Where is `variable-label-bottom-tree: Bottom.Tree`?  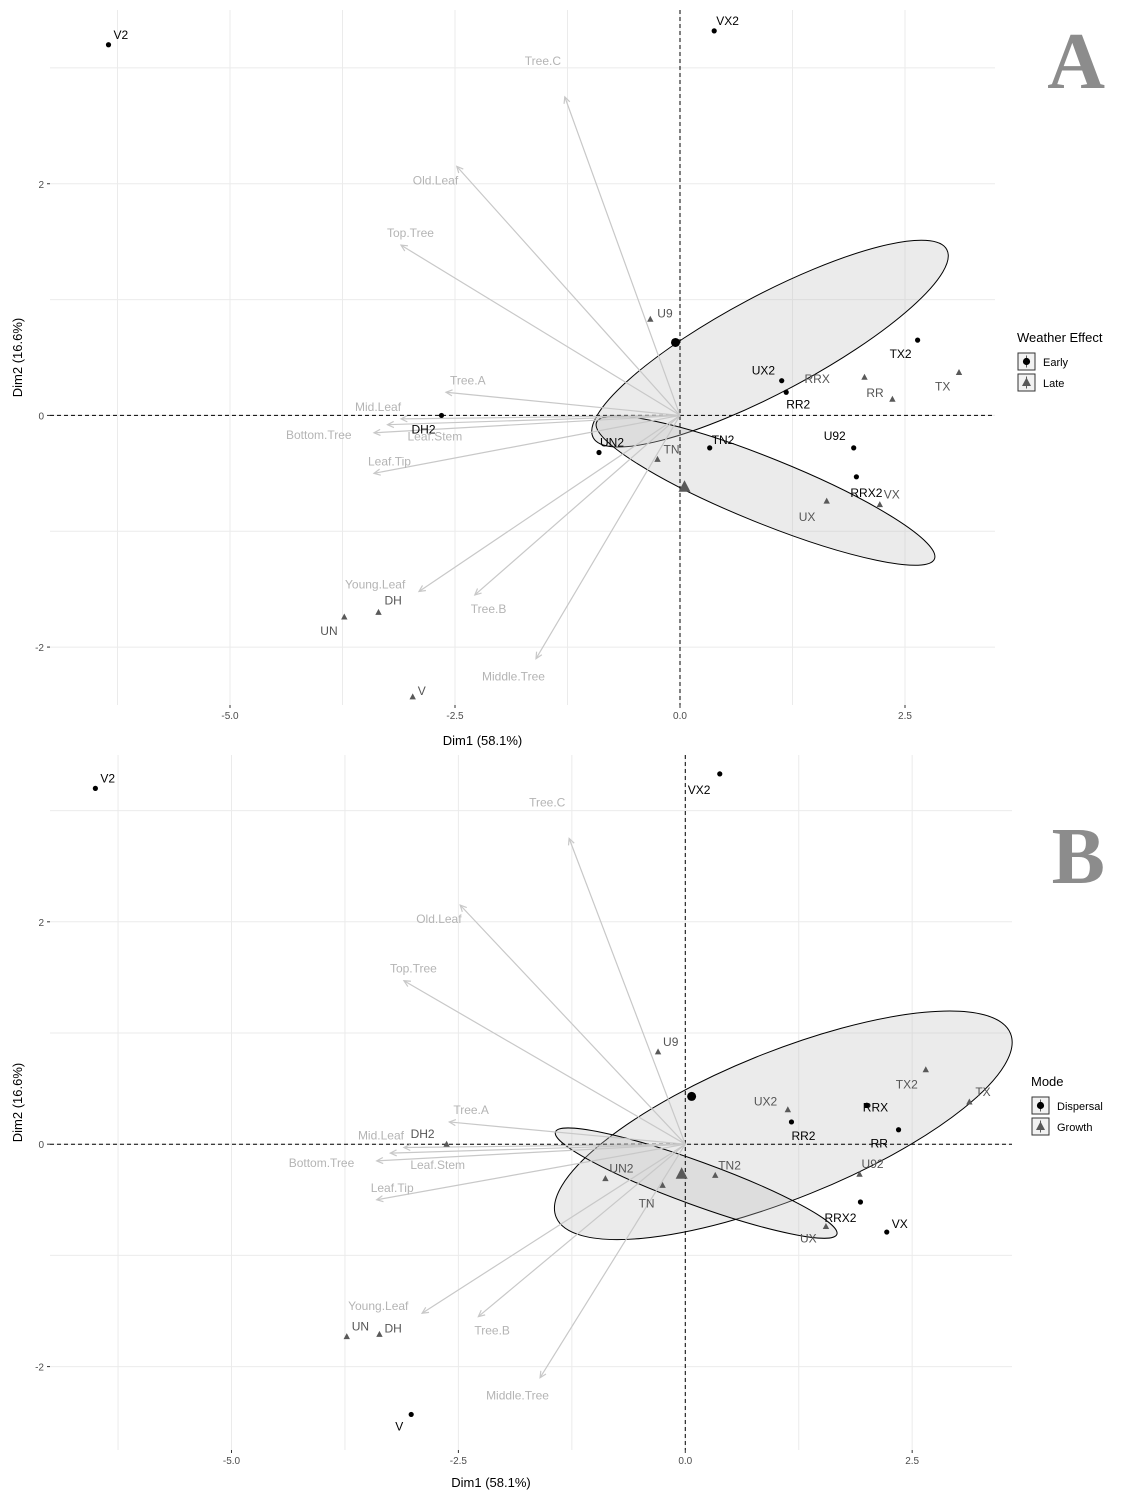
variable-label-bottom-tree: Bottom.Tree is located at coordinates (322, 1163).